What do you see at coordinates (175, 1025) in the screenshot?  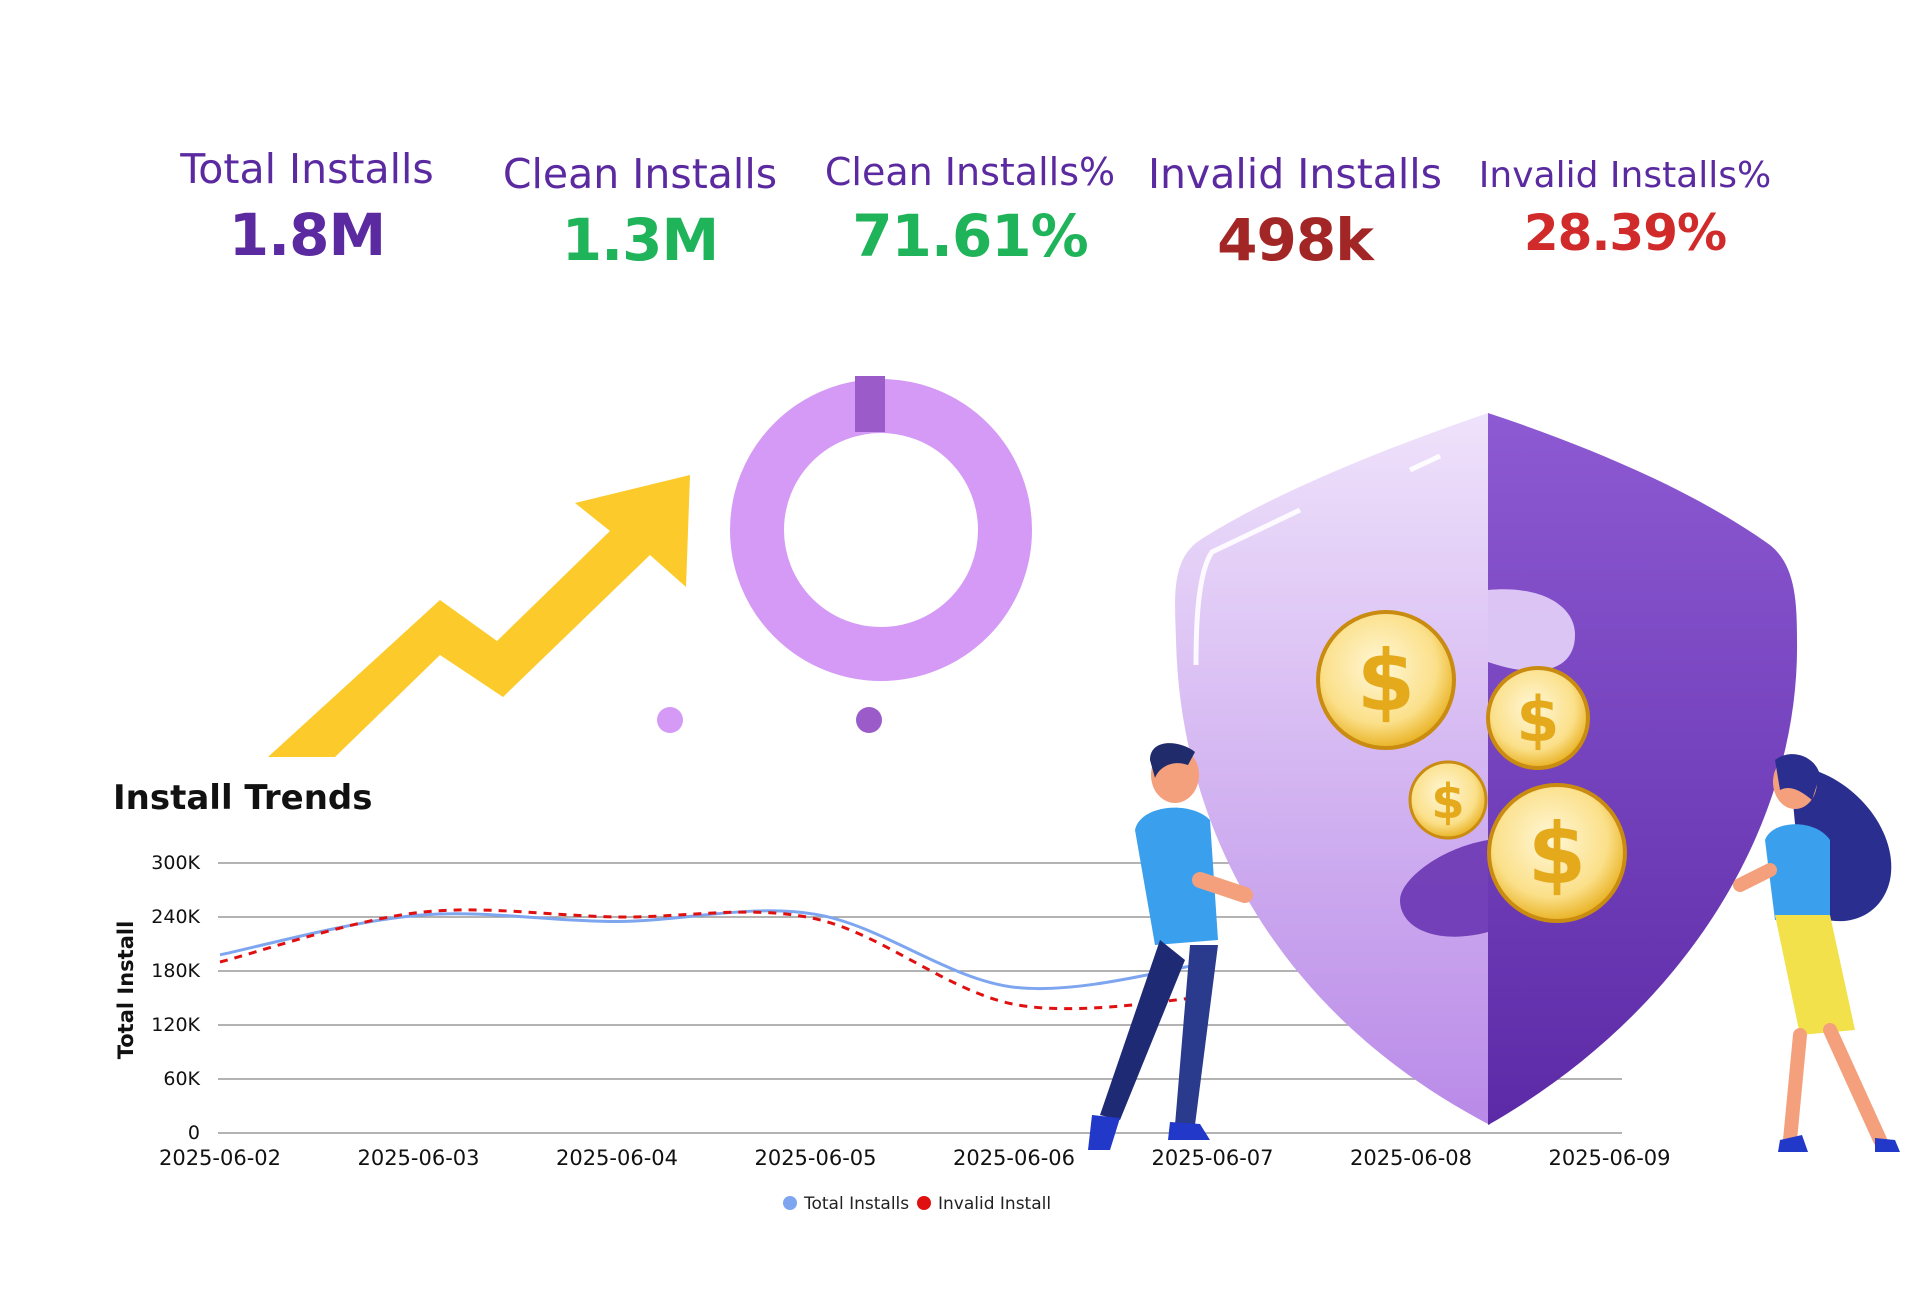 I see `y-tick-label: 120K` at bounding box center [175, 1025].